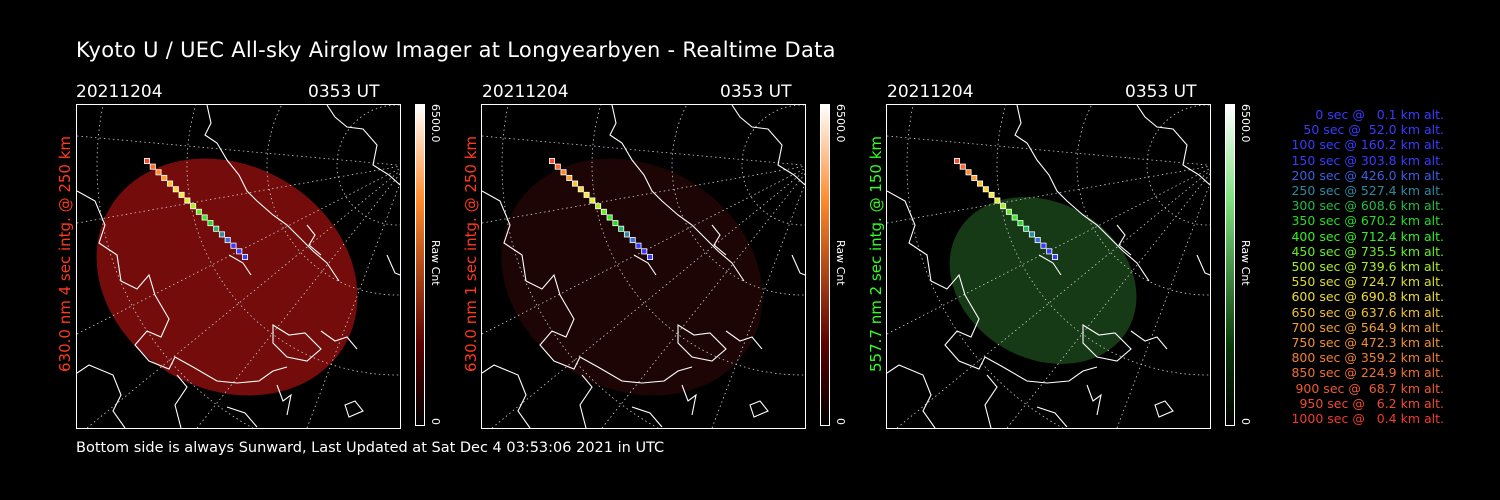 Image resolution: width=1500 pixels, height=500 pixels. I want to click on panel-2-ylabel: 630.0 nm 1 sec intg. @ 250 km, so click(471, 253).